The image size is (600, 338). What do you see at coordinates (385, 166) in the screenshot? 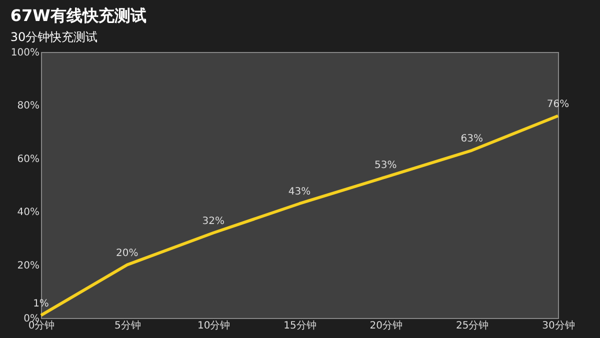
I see `data-label: 53%` at bounding box center [385, 166].